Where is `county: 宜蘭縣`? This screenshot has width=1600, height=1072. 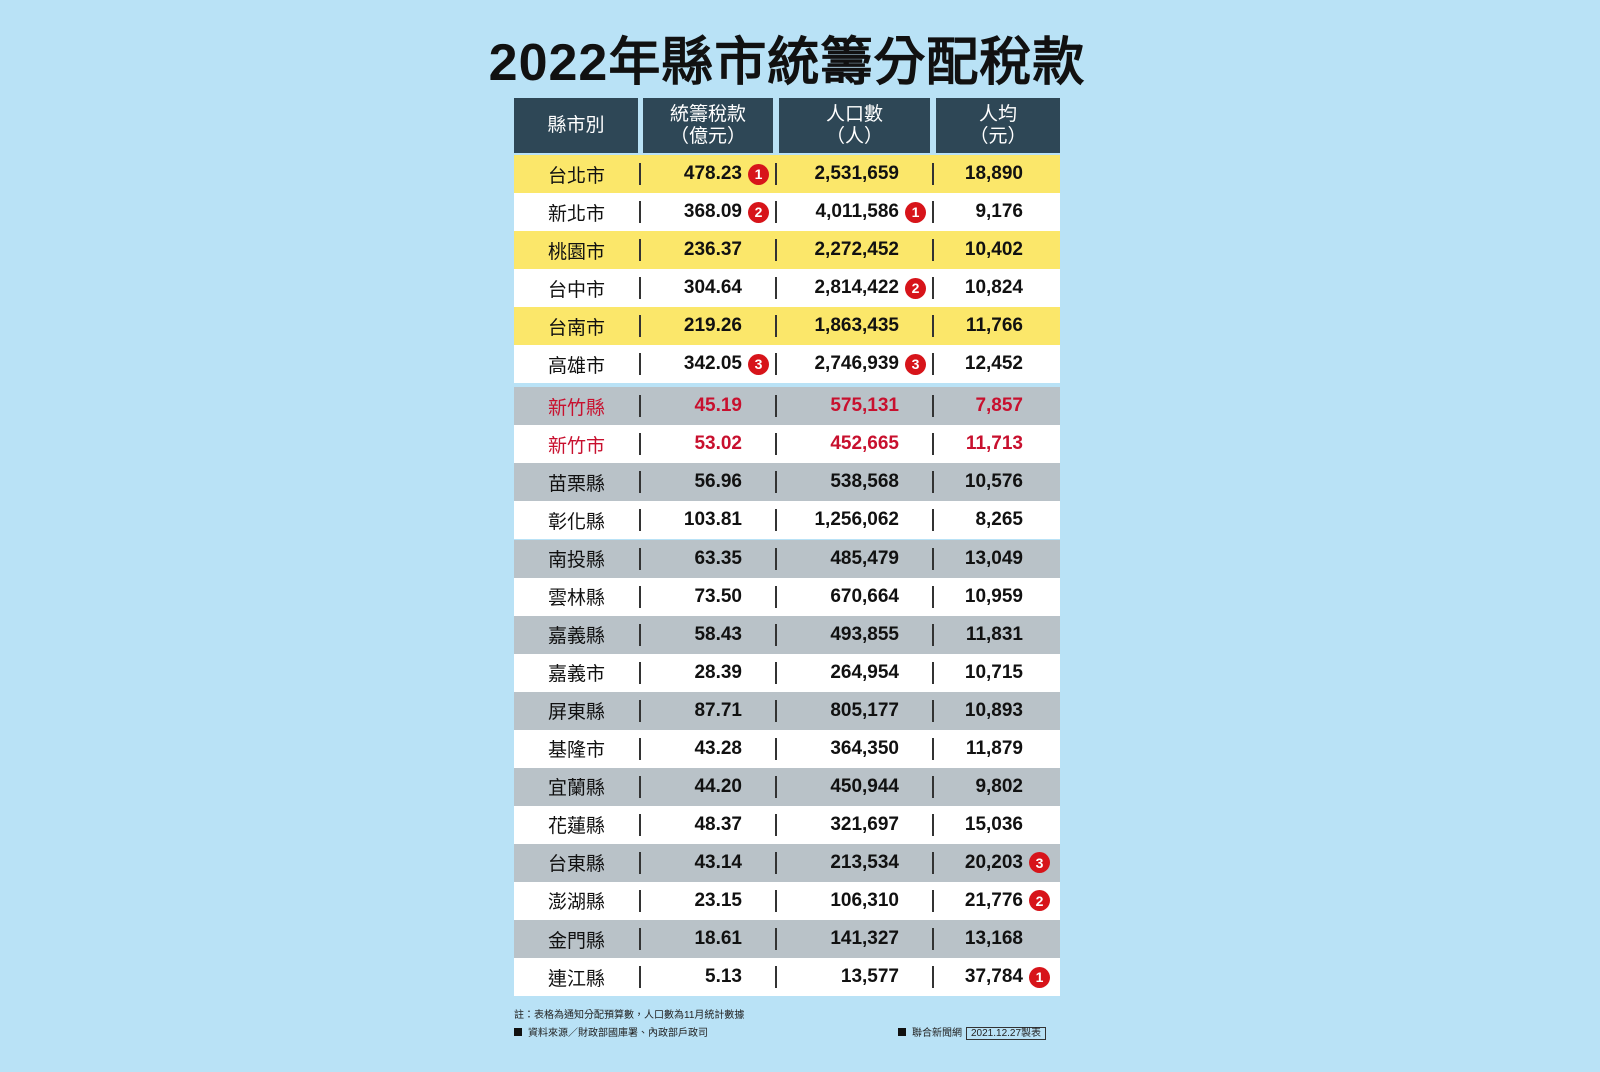 county: 宜蘭縣 is located at coordinates (576, 789).